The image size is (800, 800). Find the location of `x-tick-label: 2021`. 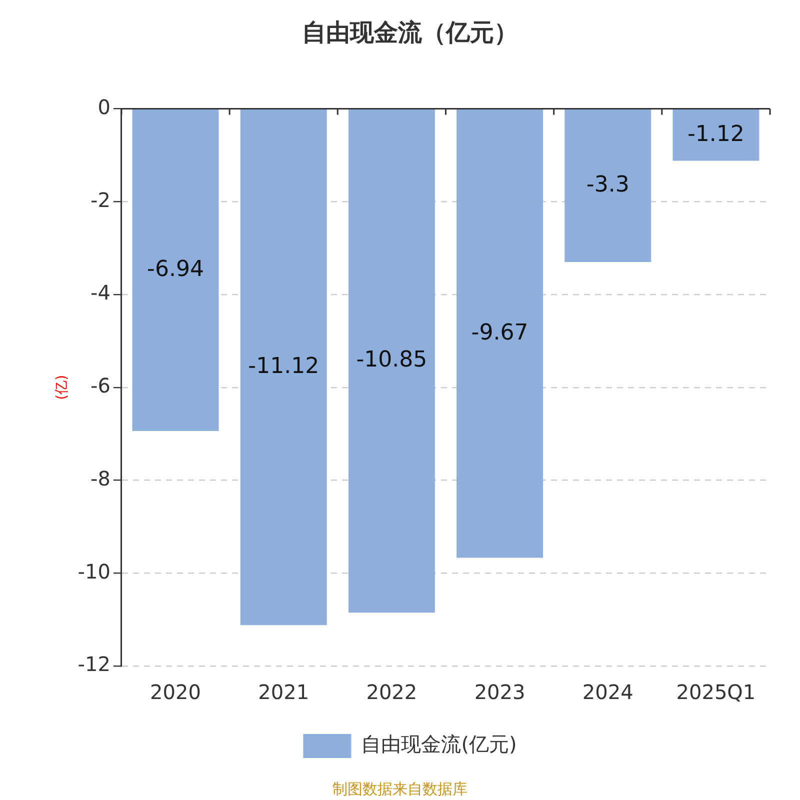

x-tick-label: 2021 is located at coordinates (284, 692).